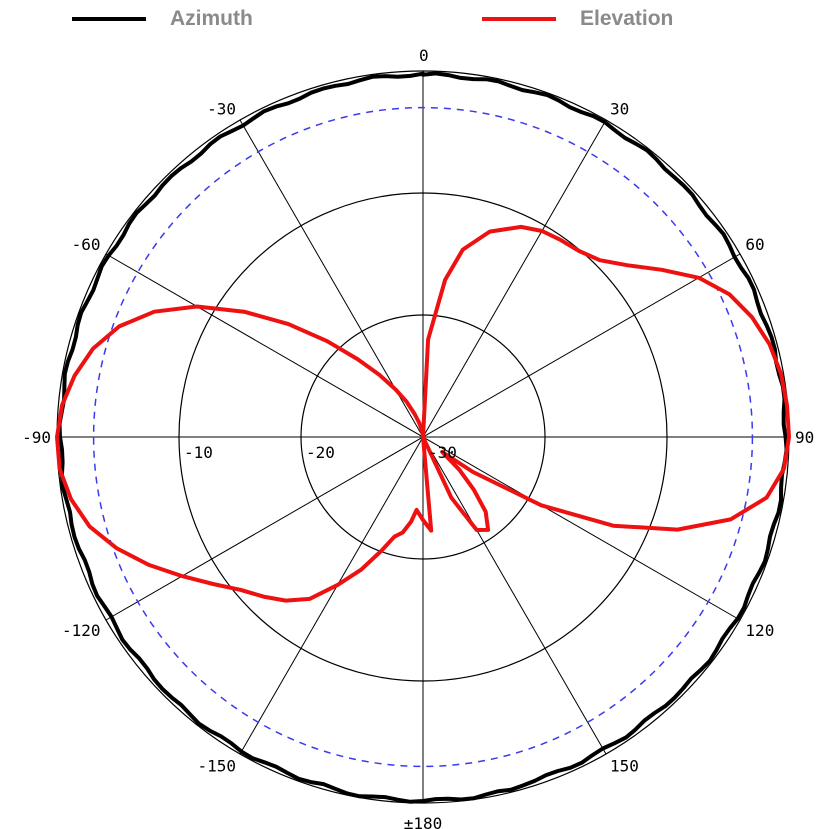  What do you see at coordinates (442, 452) in the screenshot?
I see `radial-tick-label: -30` at bounding box center [442, 452].